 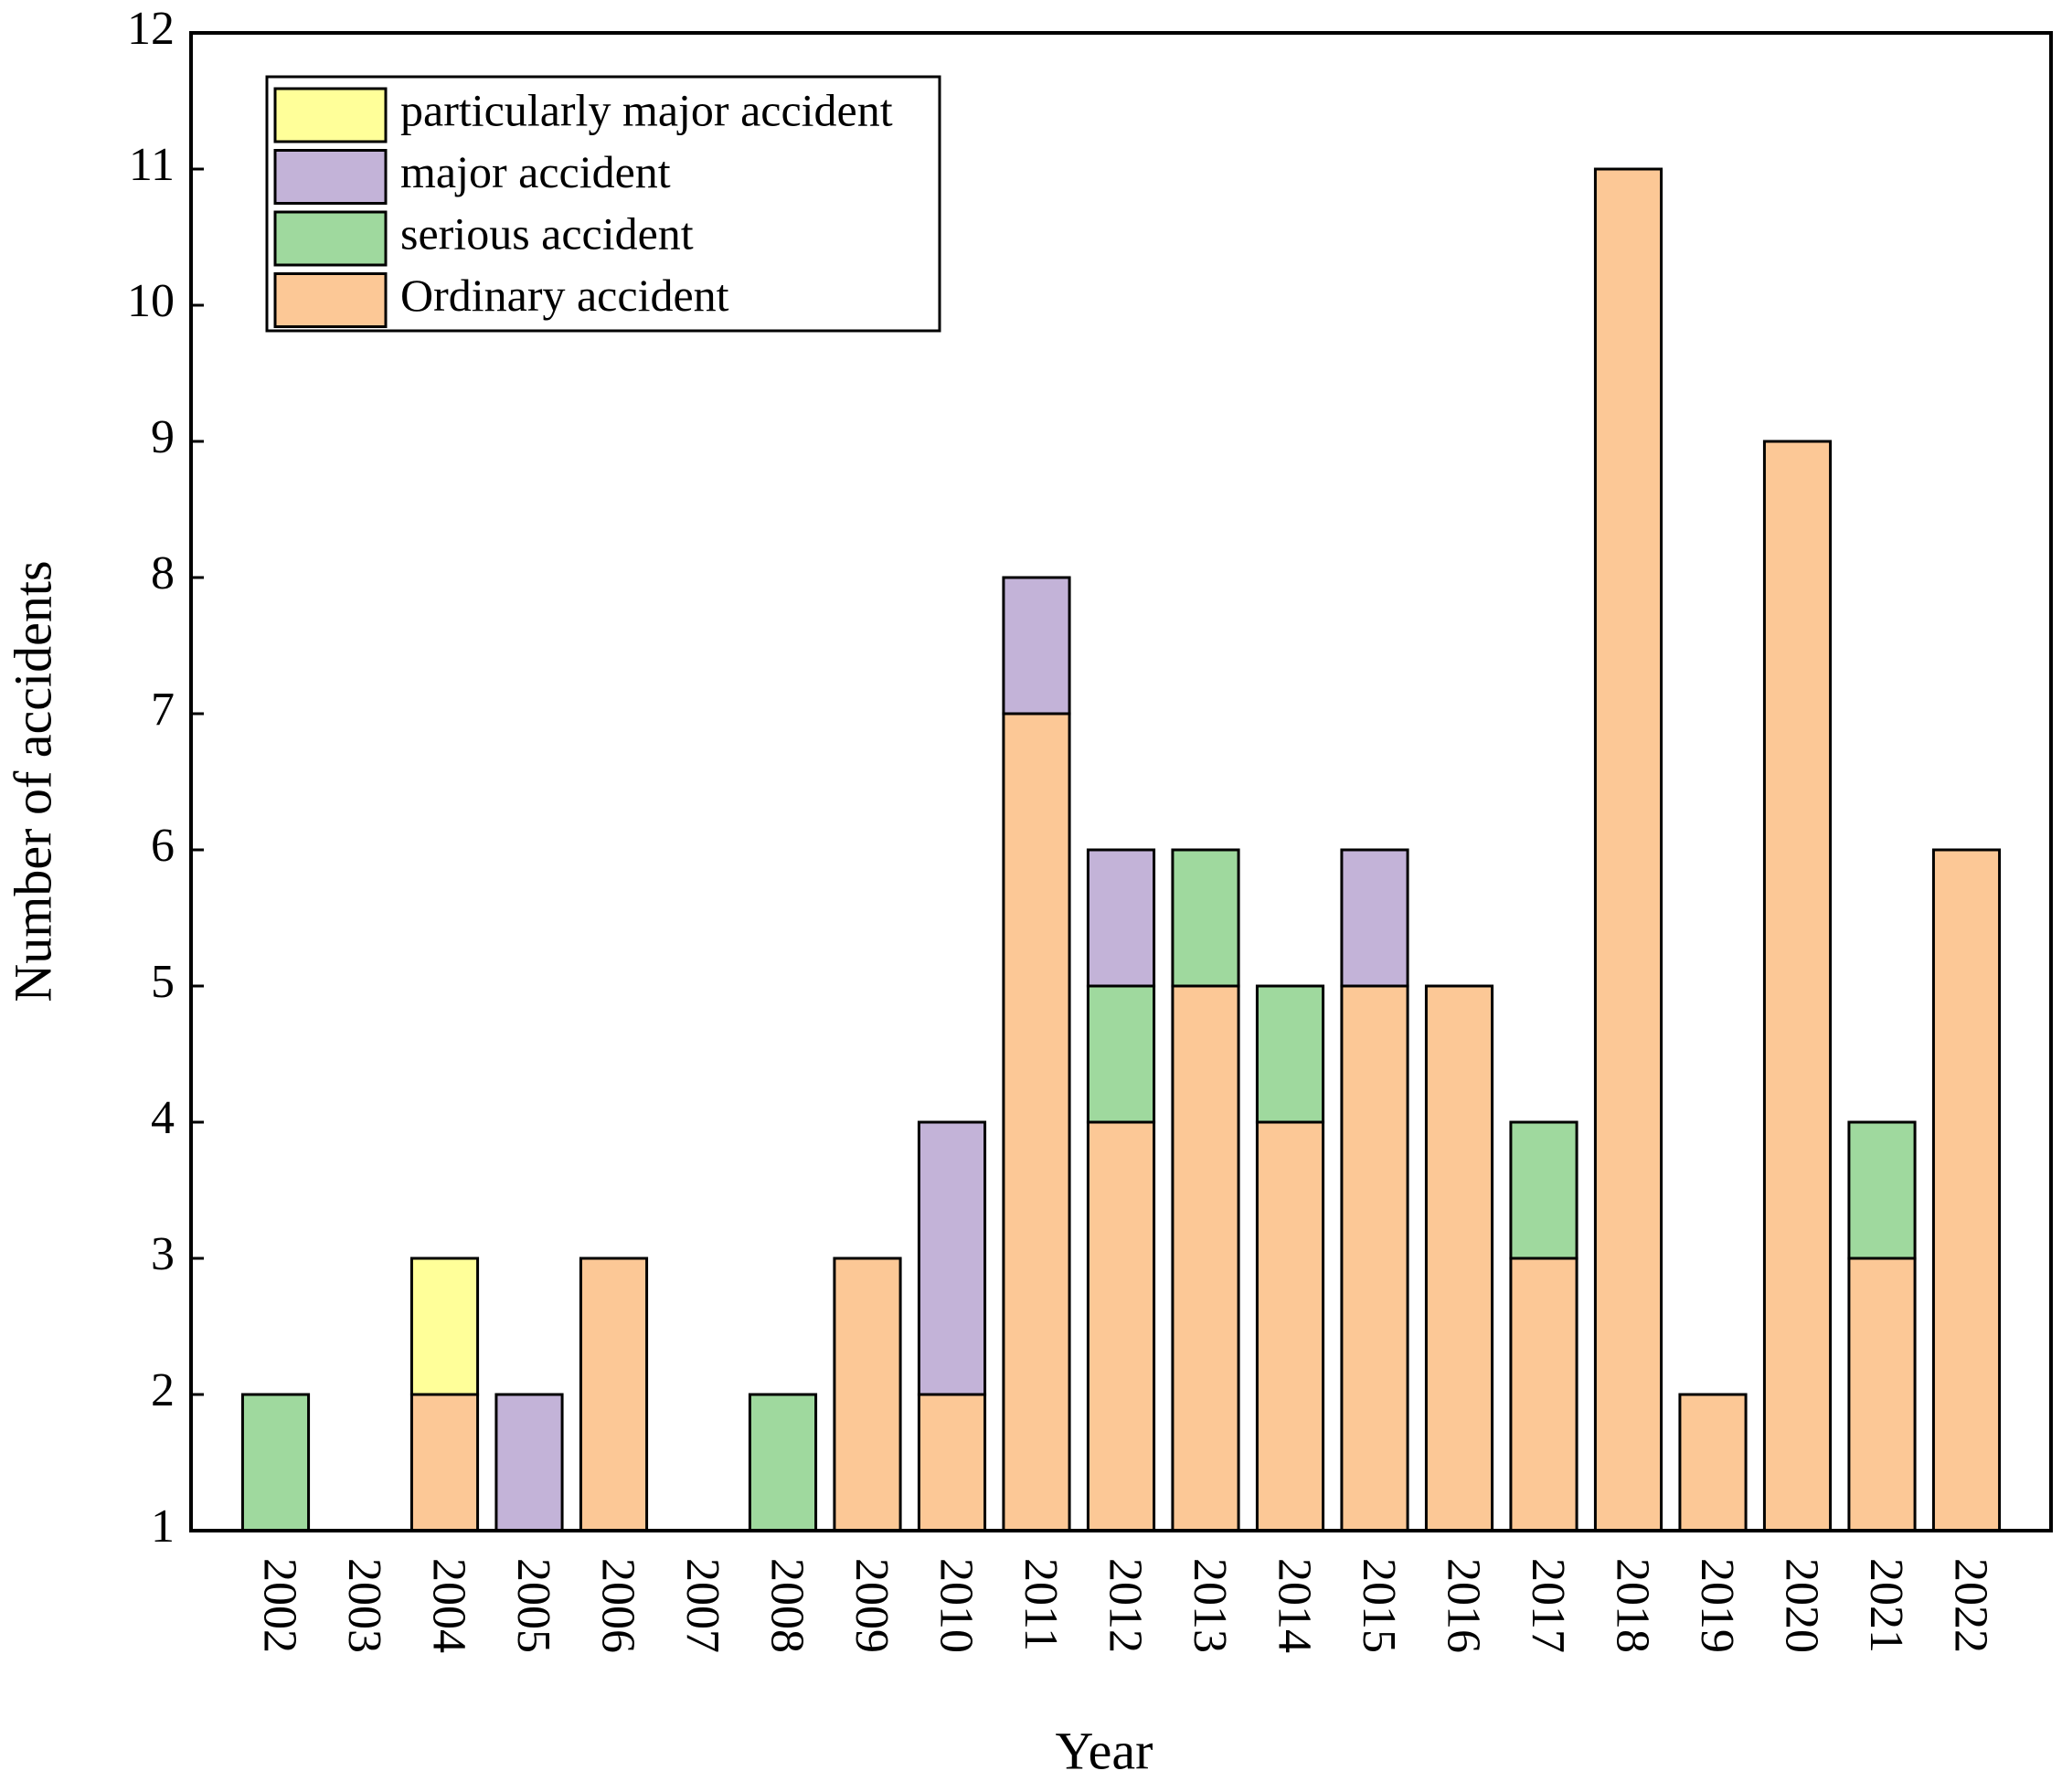 I want to click on y-tick-label: 12, so click(x=151, y=29).